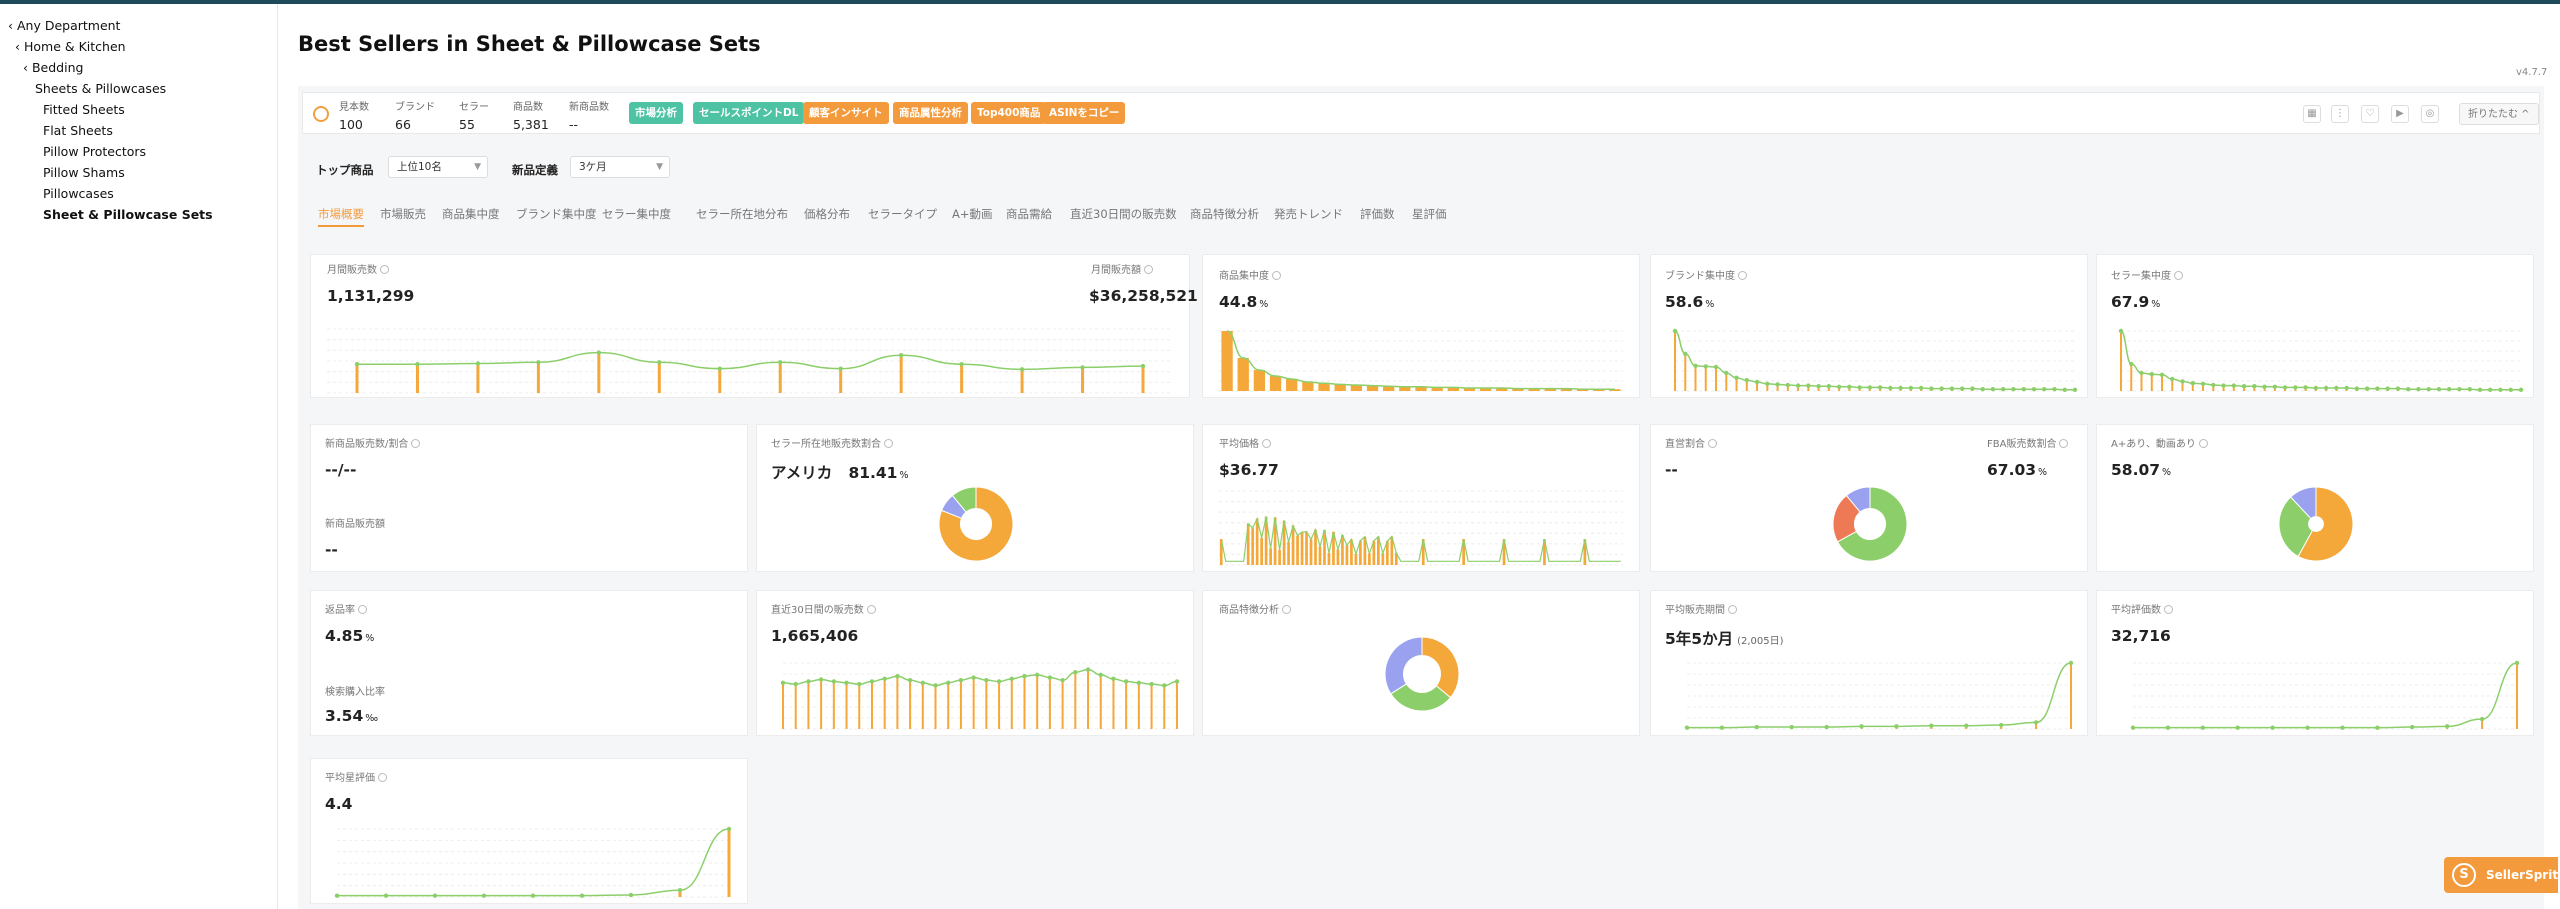 The image size is (2560, 909). What do you see at coordinates (2147, 274) in the screenshot?
I see `seller-conc-label: セラー集中度` at bounding box center [2147, 274].